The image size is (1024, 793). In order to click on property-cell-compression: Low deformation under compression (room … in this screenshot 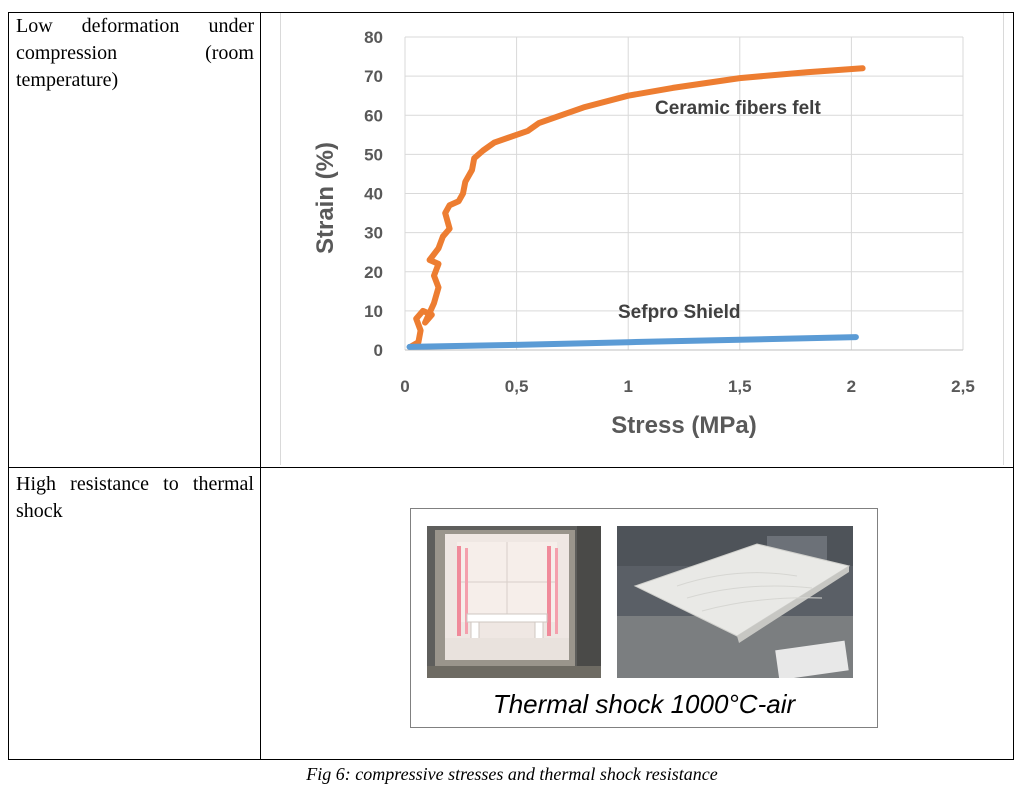, I will do `click(135, 53)`.